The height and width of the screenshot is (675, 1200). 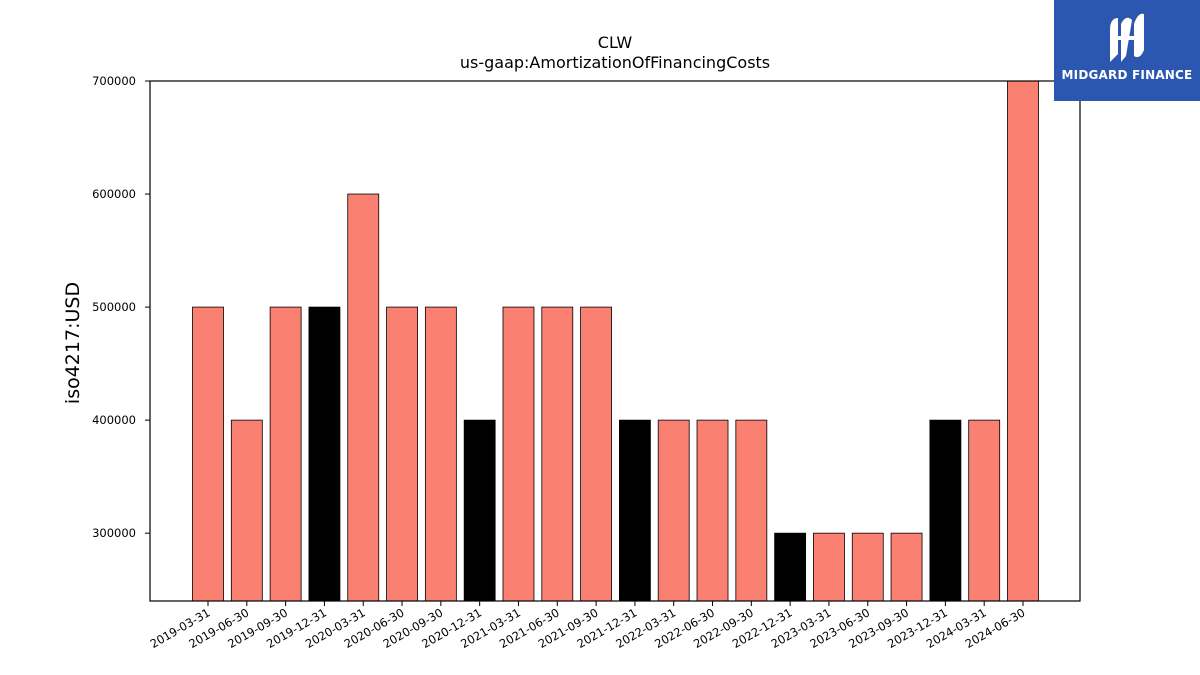 I want to click on logo-text: MIDGARD FINANCE, so click(x=1127, y=75).